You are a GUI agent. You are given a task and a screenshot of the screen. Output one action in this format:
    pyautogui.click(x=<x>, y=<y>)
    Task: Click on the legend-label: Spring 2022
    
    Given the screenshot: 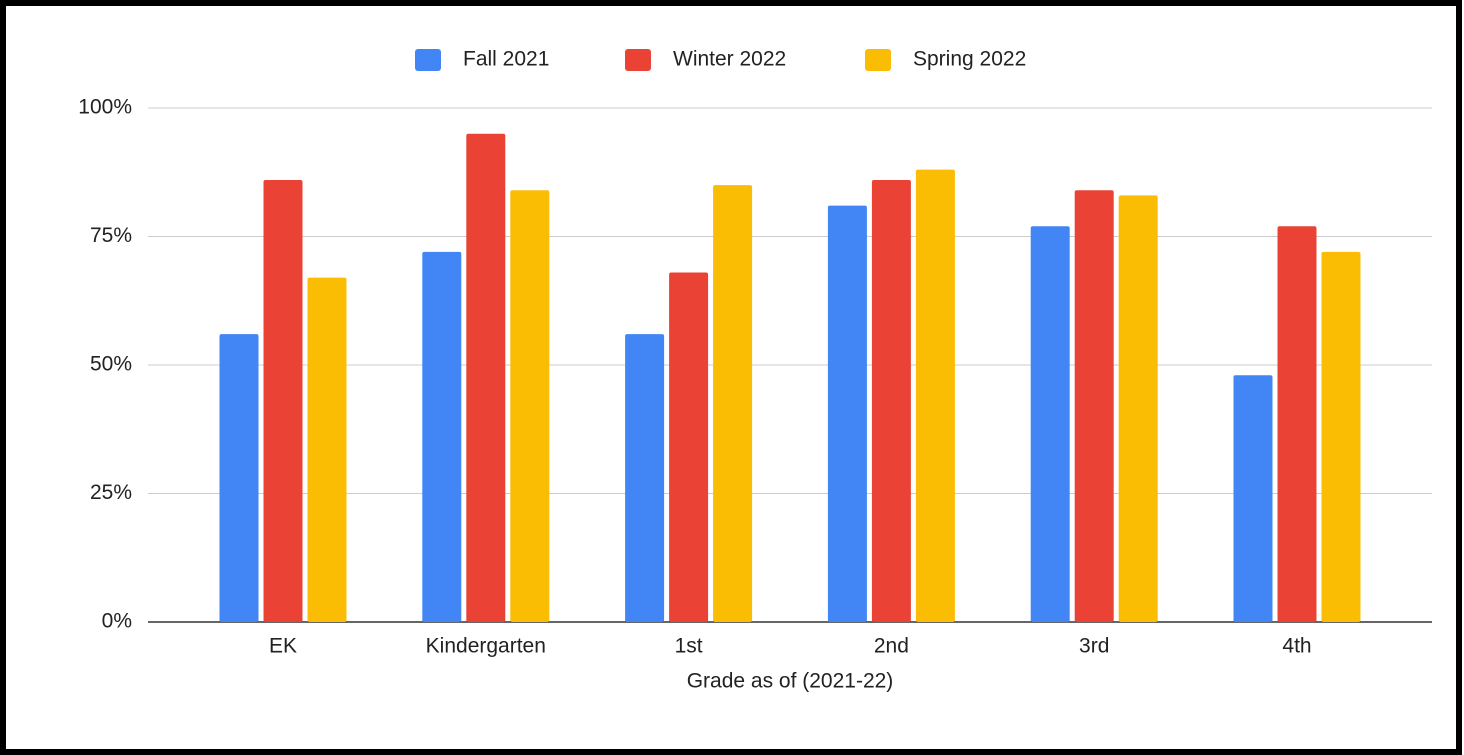 What is the action you would take?
    pyautogui.click(x=969, y=59)
    